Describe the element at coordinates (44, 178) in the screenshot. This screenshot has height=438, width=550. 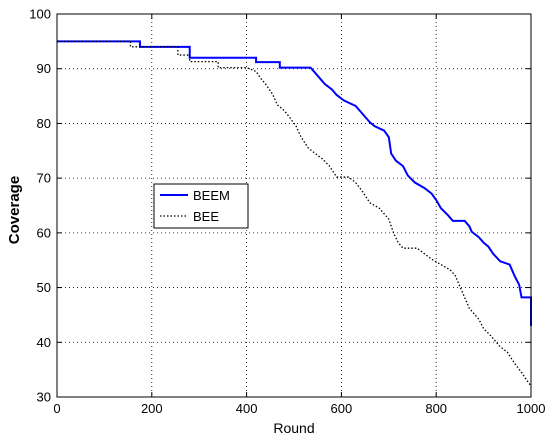
I see `y-tick-label: 70` at that location.